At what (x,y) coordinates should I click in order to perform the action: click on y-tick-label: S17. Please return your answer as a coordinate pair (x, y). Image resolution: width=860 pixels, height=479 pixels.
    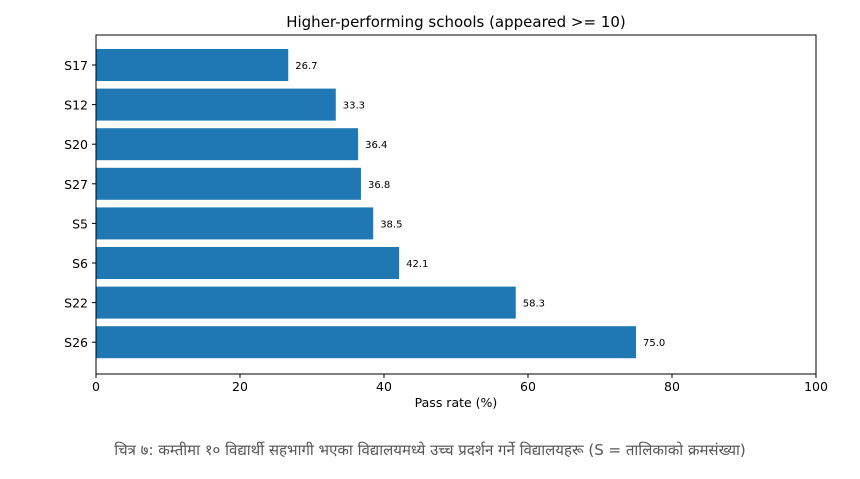
    Looking at the image, I should click on (76, 65).